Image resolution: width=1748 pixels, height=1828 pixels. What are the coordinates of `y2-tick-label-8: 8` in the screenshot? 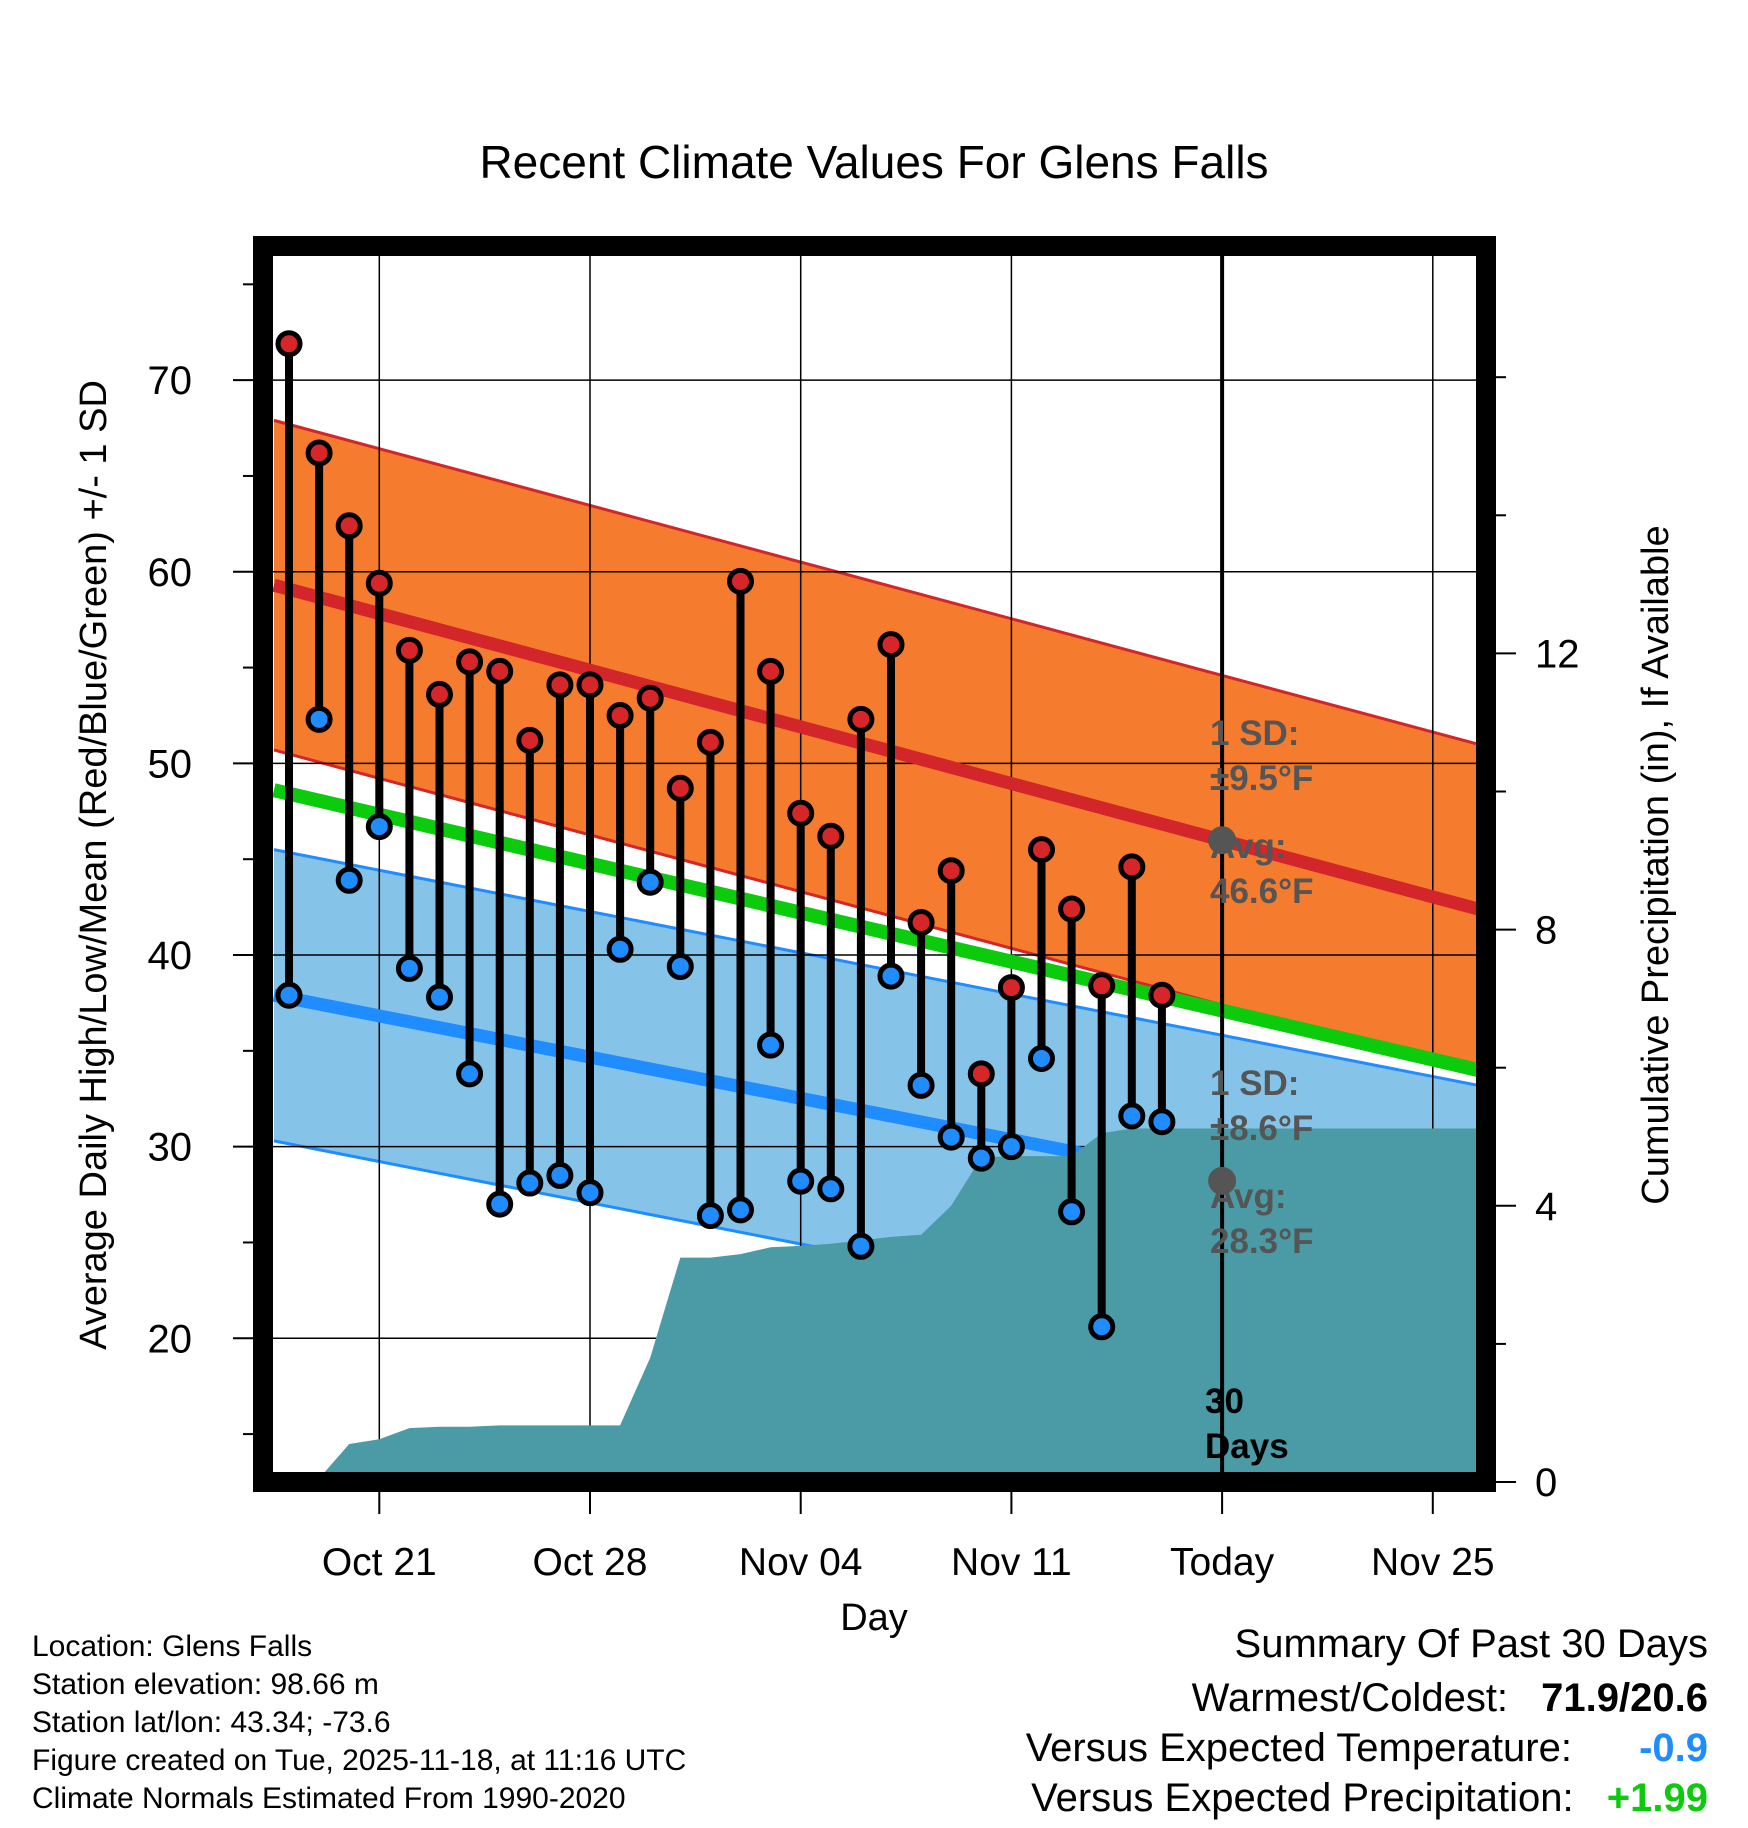 It's located at (1546, 931).